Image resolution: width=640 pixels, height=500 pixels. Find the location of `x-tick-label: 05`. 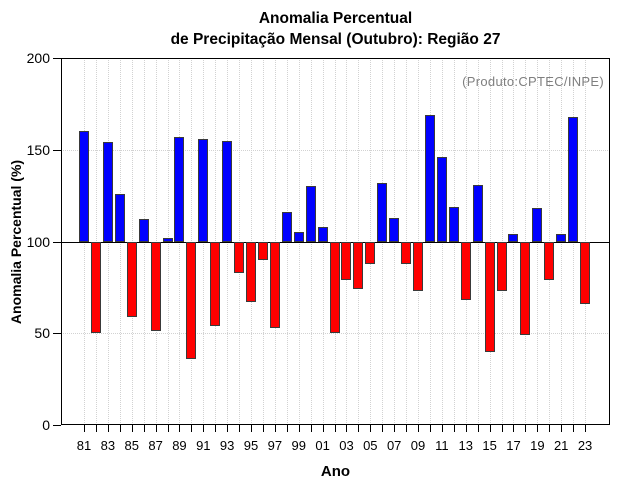

x-tick-label: 05 is located at coordinates (370, 445).